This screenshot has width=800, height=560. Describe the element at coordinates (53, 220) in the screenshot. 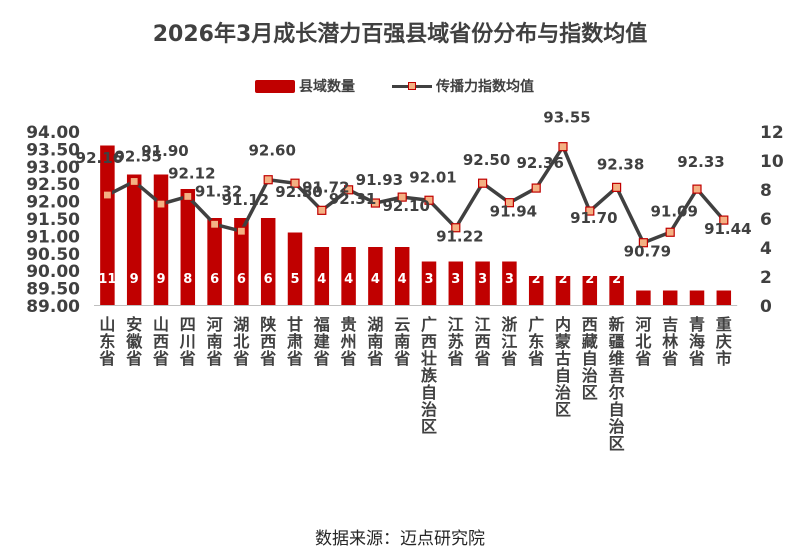

I see `left-axis-tick-label: 91.50` at that location.